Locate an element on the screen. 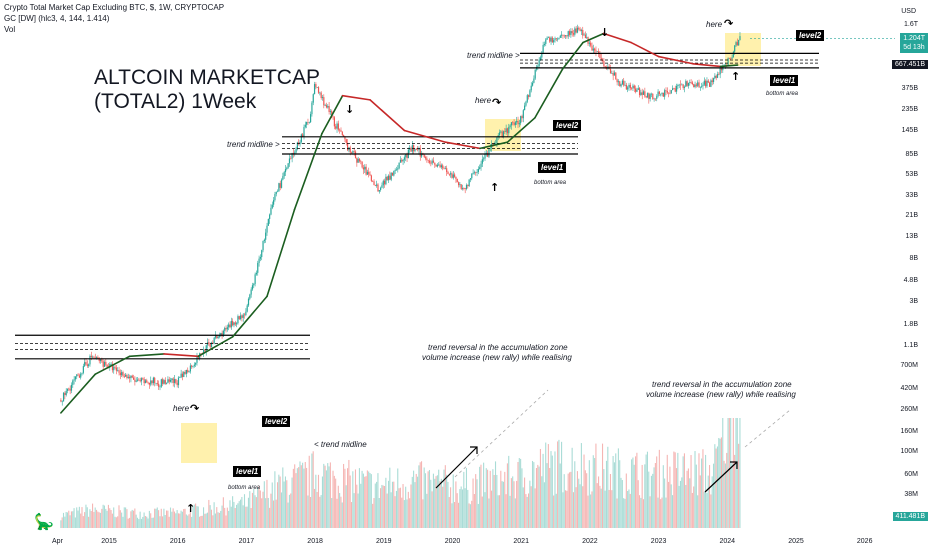 This screenshot has height=550, width=932. indicator-header: GC [DW] (hlc3, 4, 144, 1.414) is located at coordinates (57, 18).